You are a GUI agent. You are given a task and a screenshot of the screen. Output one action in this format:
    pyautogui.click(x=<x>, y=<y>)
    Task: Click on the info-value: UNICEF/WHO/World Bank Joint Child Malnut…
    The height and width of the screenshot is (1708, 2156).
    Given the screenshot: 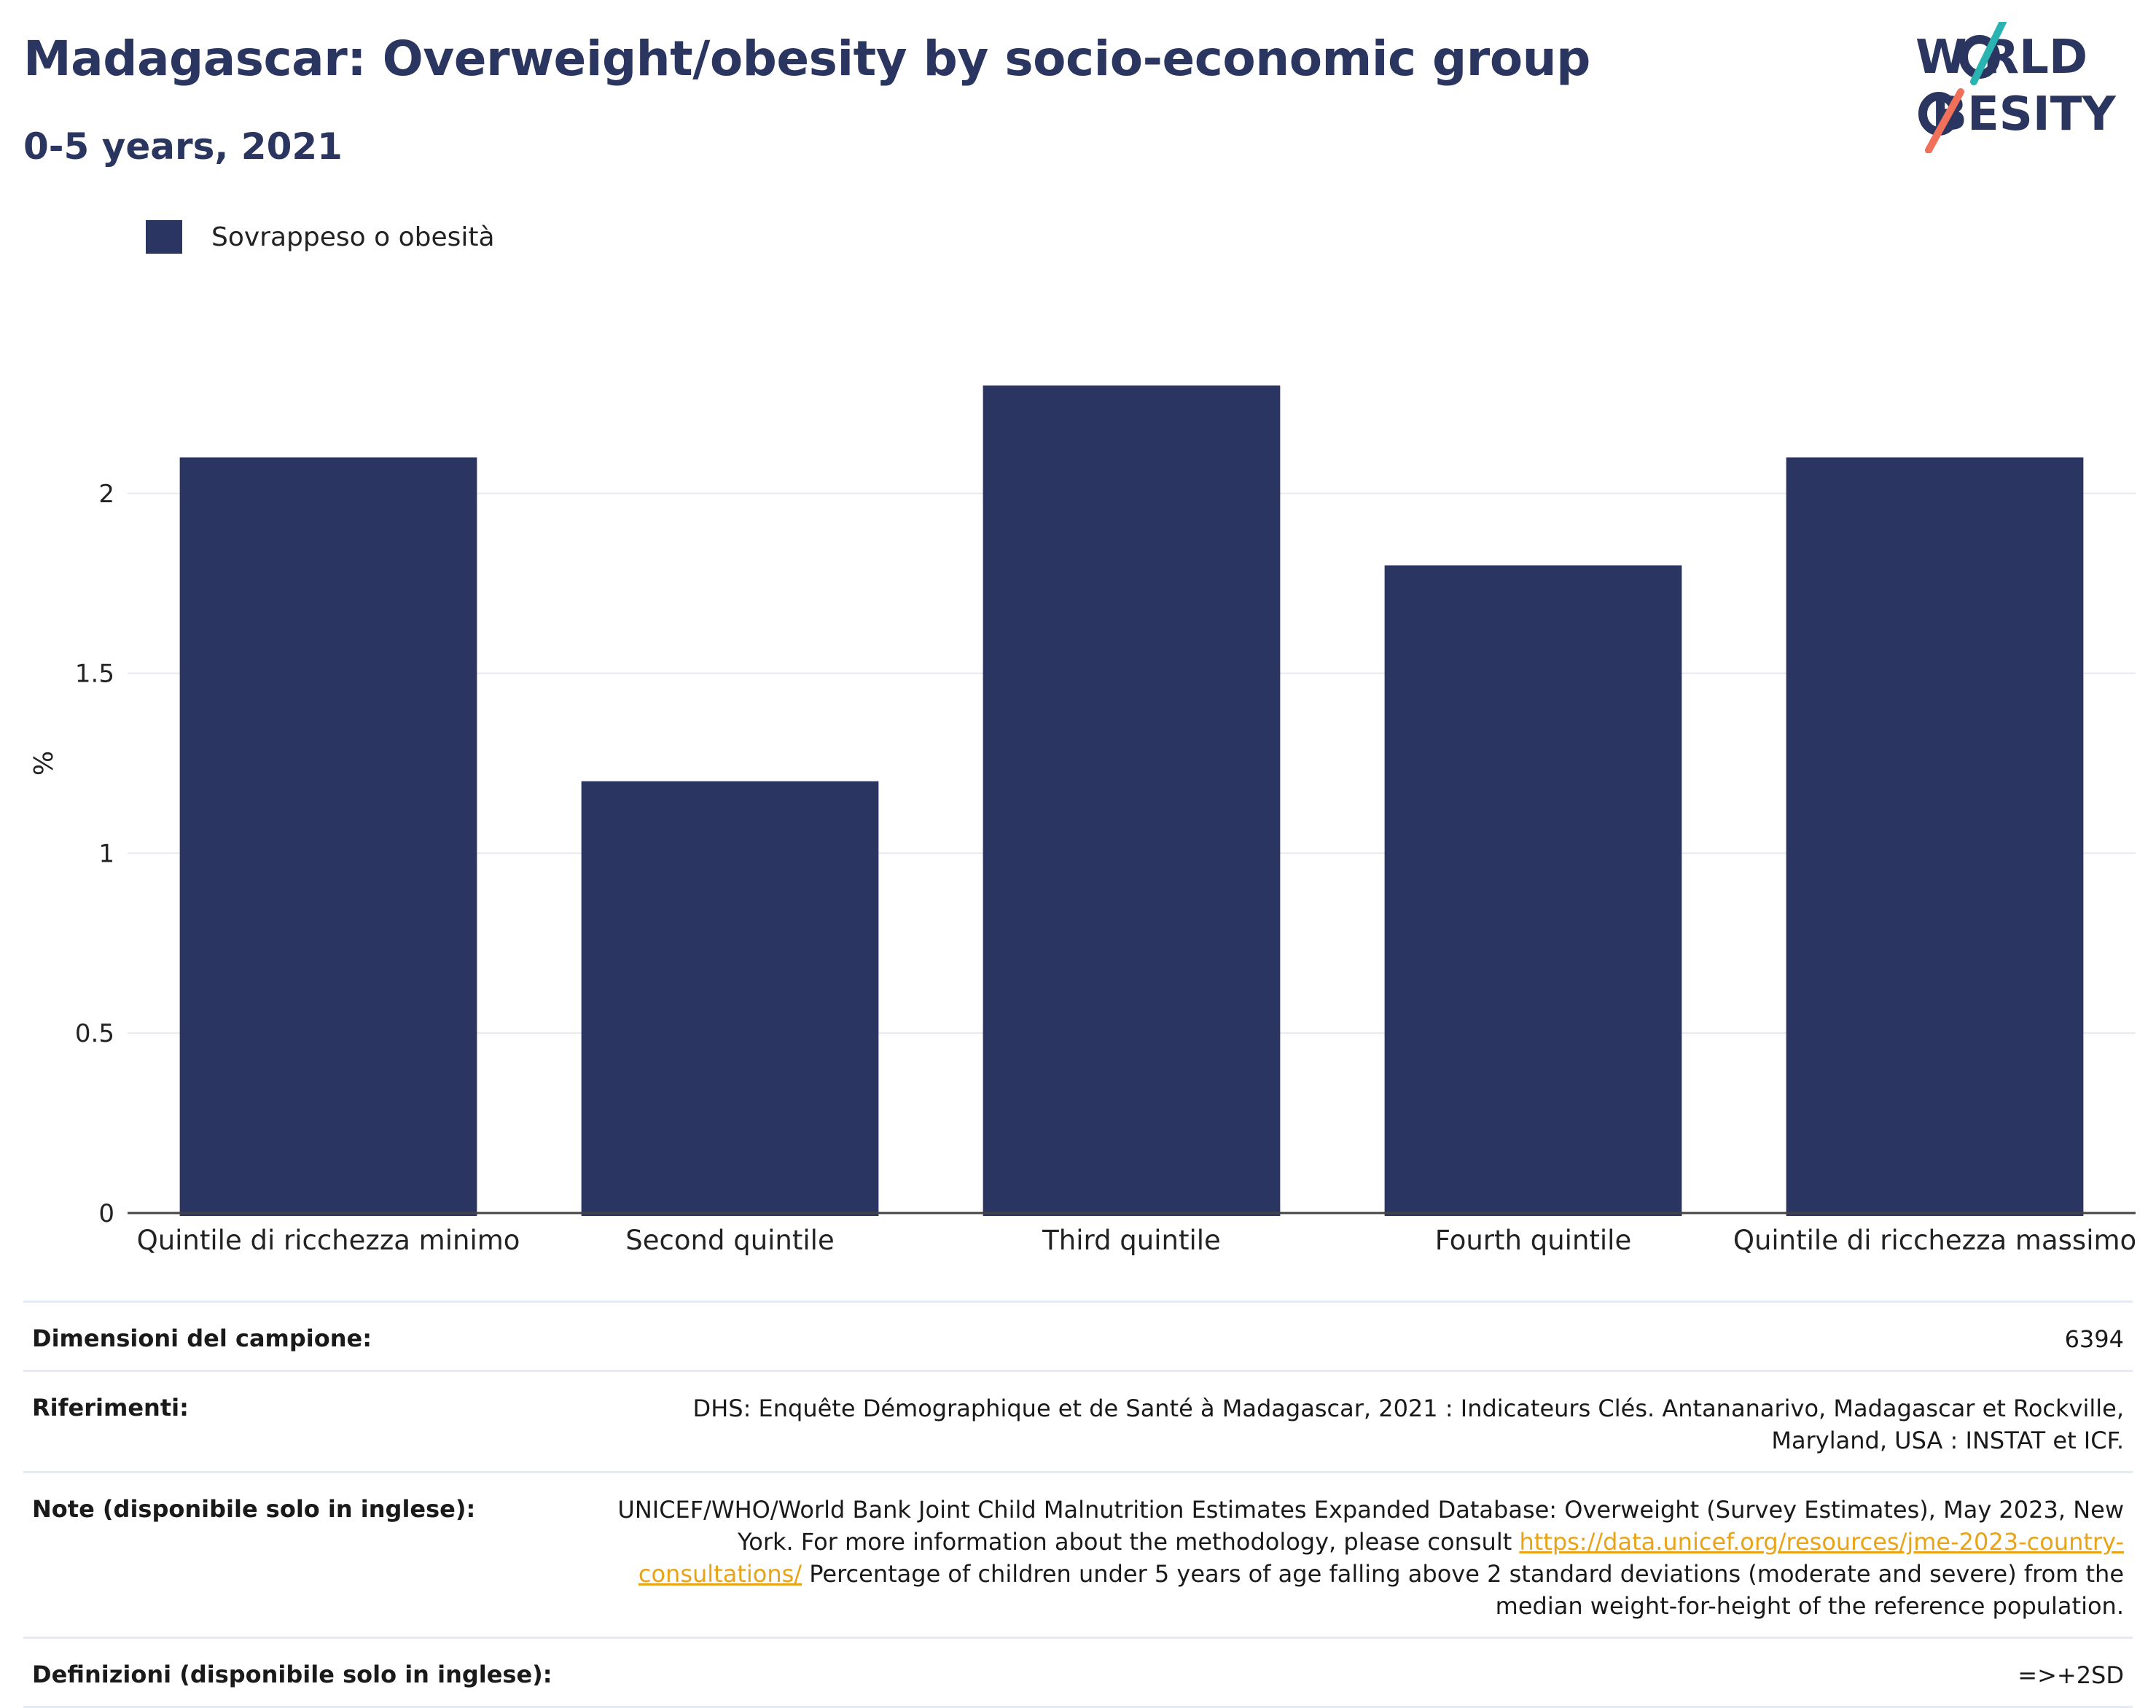 What is the action you would take?
    pyautogui.click(x=1358, y=1558)
    